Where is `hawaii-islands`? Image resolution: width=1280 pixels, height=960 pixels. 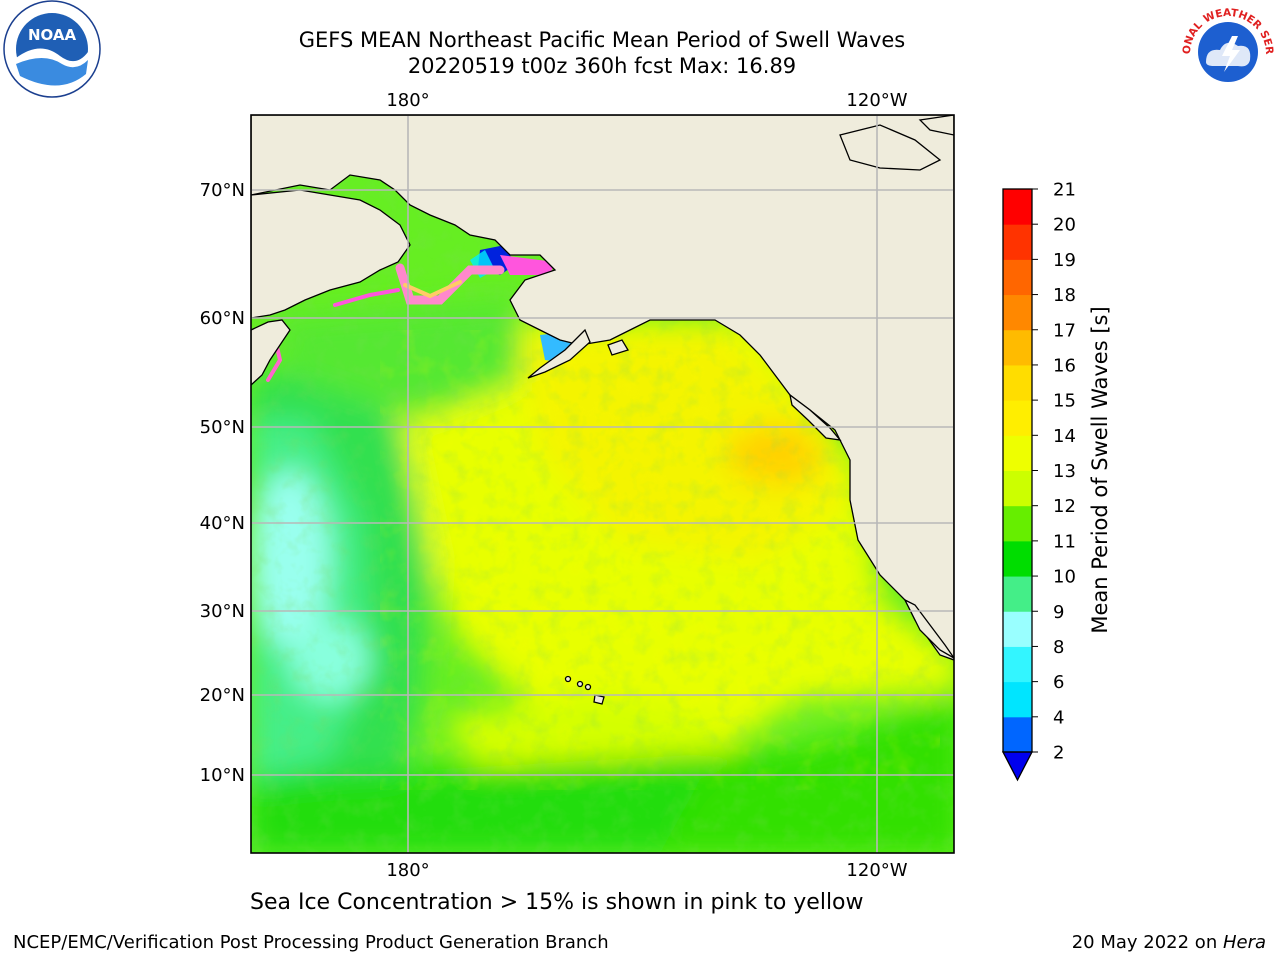 hawaii-islands is located at coordinates (584, 690).